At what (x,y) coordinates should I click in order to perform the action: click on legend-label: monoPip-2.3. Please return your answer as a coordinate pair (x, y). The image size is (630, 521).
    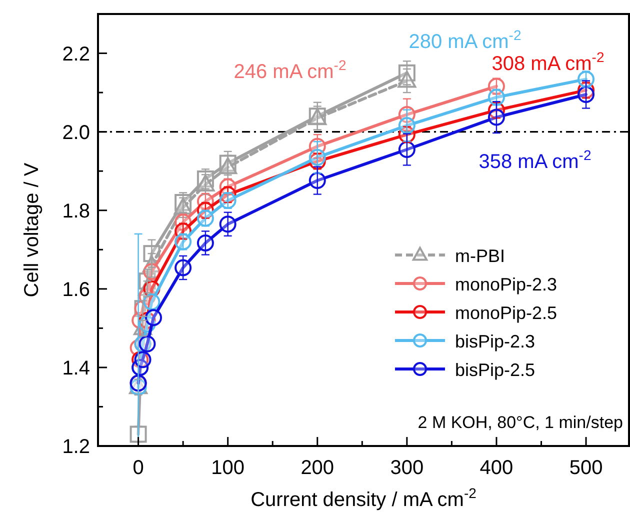
    Looking at the image, I should click on (506, 284).